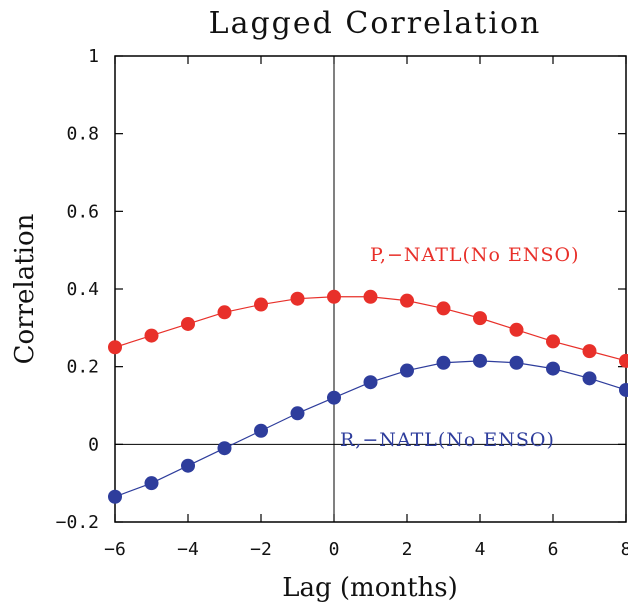  Describe the element at coordinates (77, 522) in the screenshot. I see `y-tick-label: −0.2` at that location.